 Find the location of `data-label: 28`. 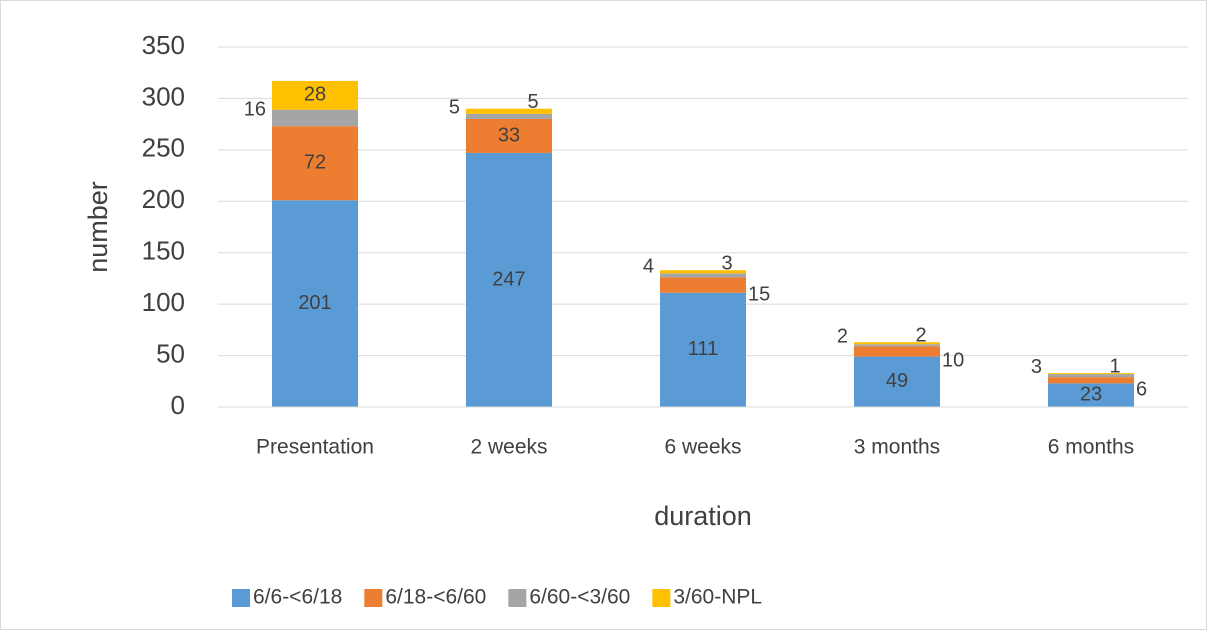

data-label: 28 is located at coordinates (315, 95).